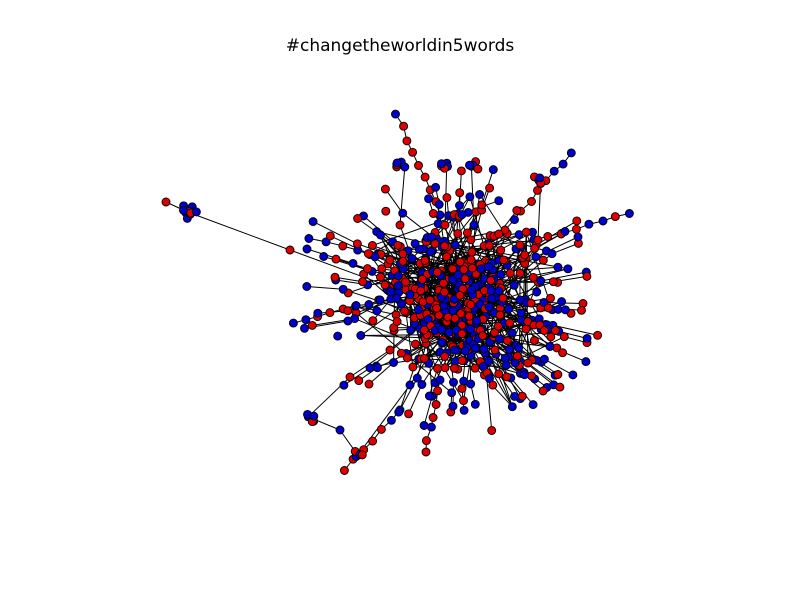 This screenshot has width=800, height=600. What do you see at coordinates (400, 46) in the screenshot?
I see `figure-title: #changetheworldin5words` at bounding box center [400, 46].